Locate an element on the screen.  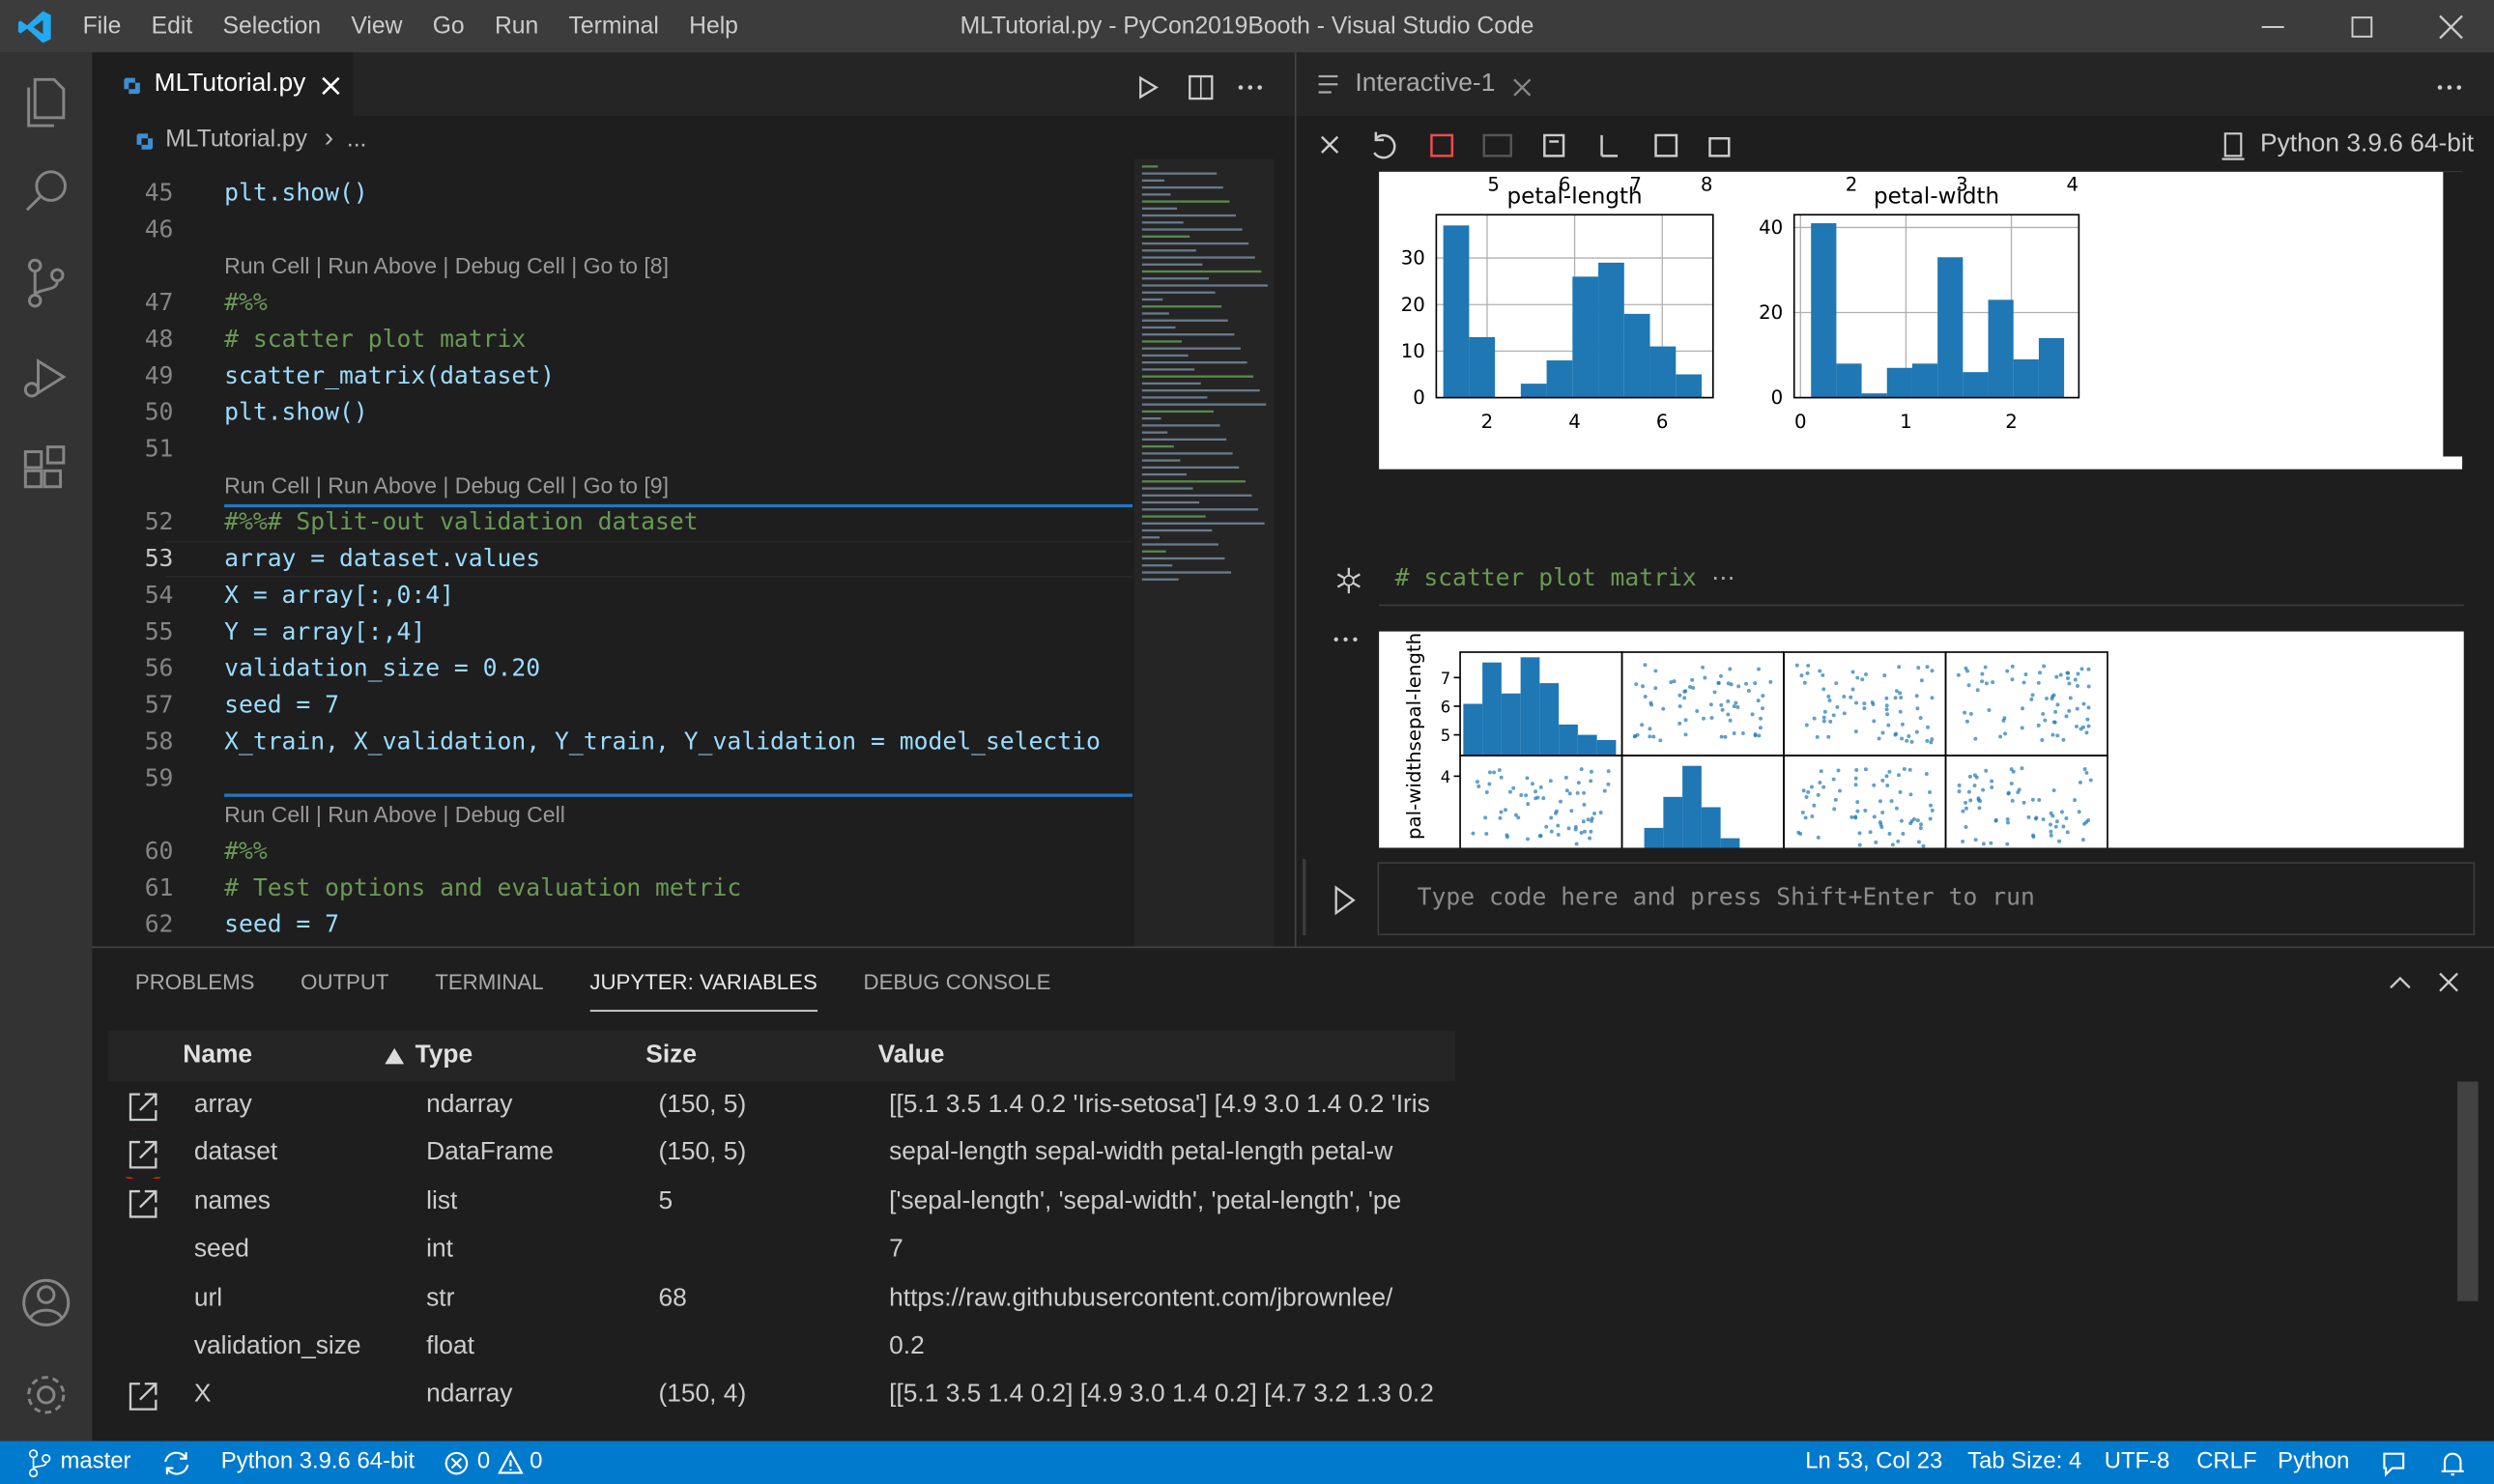
activity-icons is located at coordinates (46, 747).